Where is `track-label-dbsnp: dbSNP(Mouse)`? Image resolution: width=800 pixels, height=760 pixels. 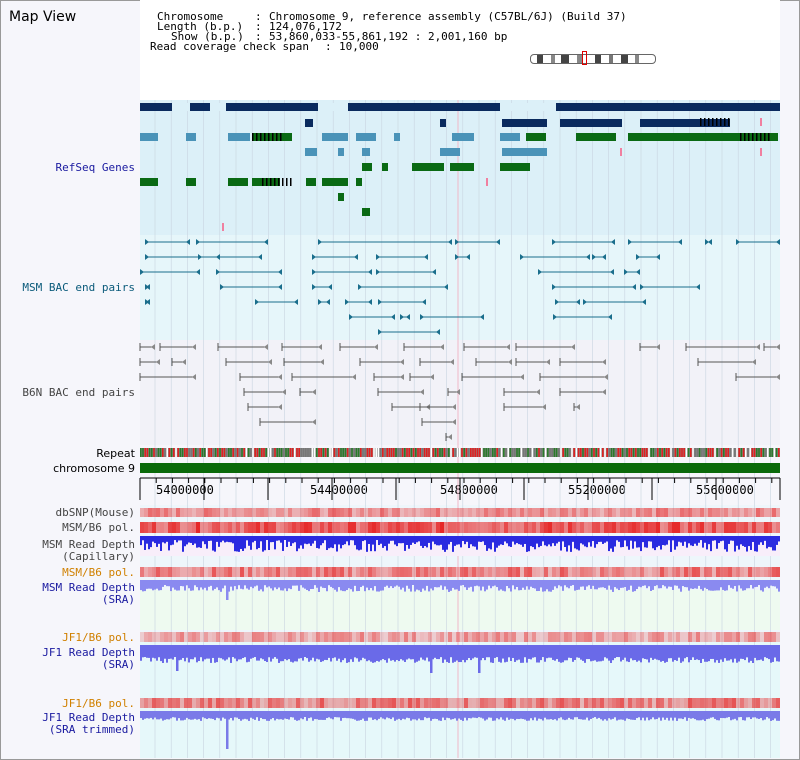 track-label-dbsnp: dbSNP(Mouse) is located at coordinates (95, 512).